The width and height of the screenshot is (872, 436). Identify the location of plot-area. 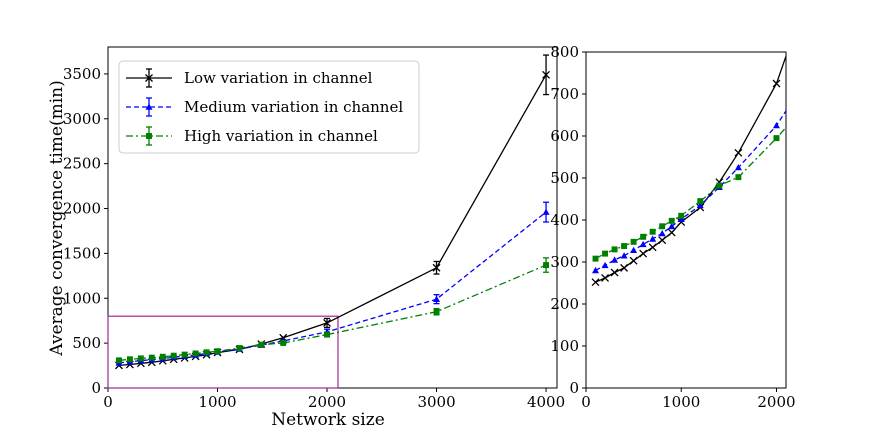
(688, 171).